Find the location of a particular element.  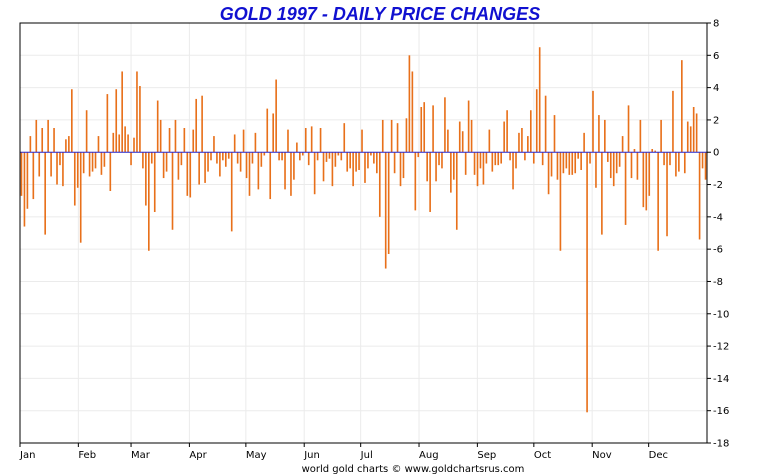

x-tick-label: Nov is located at coordinates (602, 455).